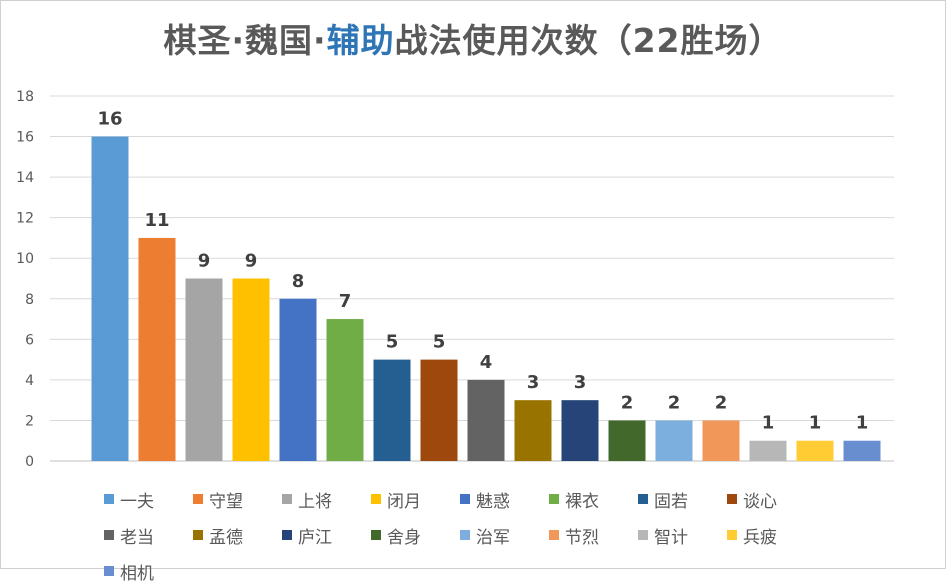 This screenshot has width=946, height=584. Describe the element at coordinates (156, 220) in the screenshot. I see `data-label: 11` at that location.